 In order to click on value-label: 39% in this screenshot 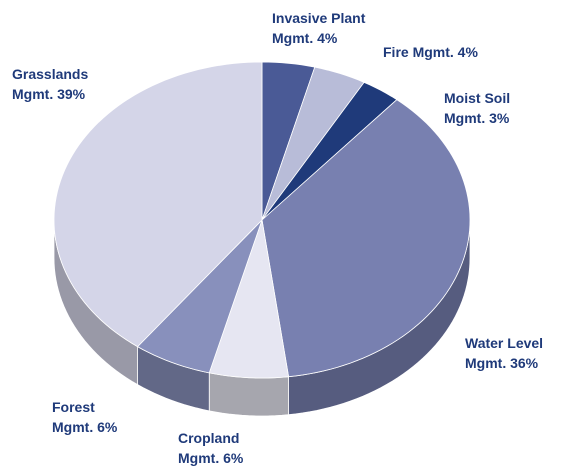, I will do `click(71, 94)`.